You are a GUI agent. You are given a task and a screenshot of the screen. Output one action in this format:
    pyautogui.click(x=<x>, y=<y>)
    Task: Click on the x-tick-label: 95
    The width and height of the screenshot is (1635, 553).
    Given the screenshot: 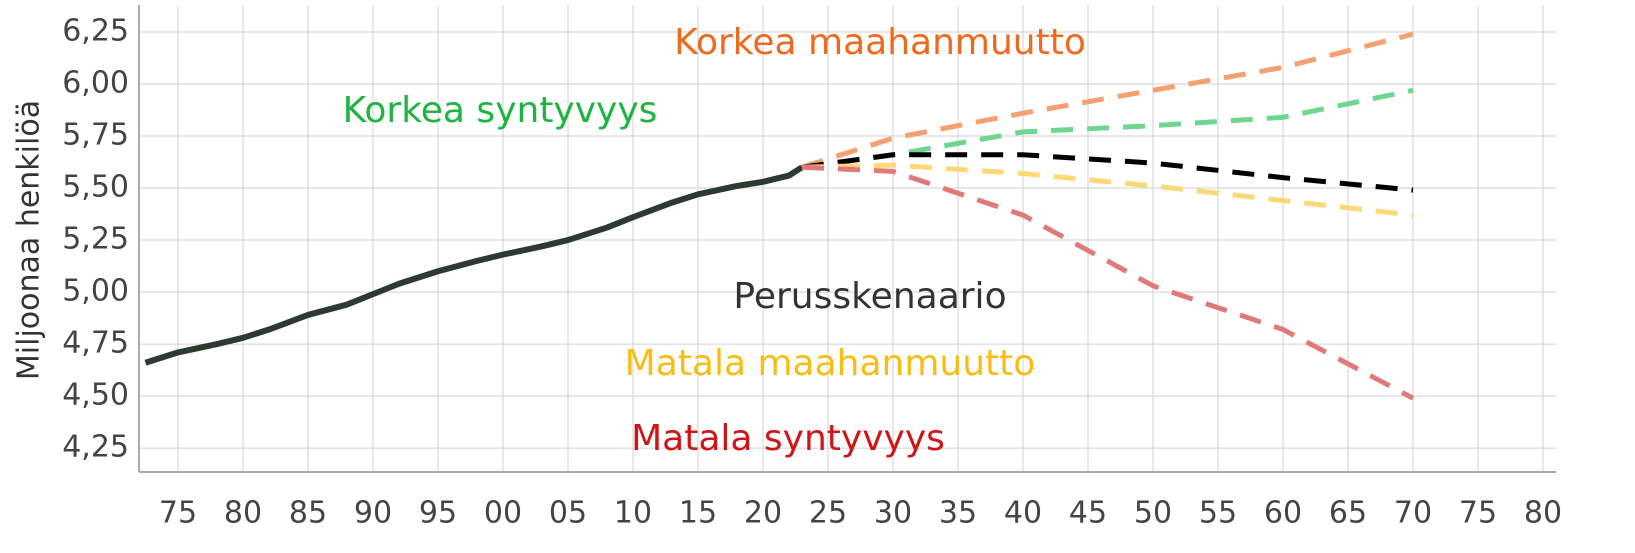 What is the action you would take?
    pyautogui.click(x=438, y=513)
    